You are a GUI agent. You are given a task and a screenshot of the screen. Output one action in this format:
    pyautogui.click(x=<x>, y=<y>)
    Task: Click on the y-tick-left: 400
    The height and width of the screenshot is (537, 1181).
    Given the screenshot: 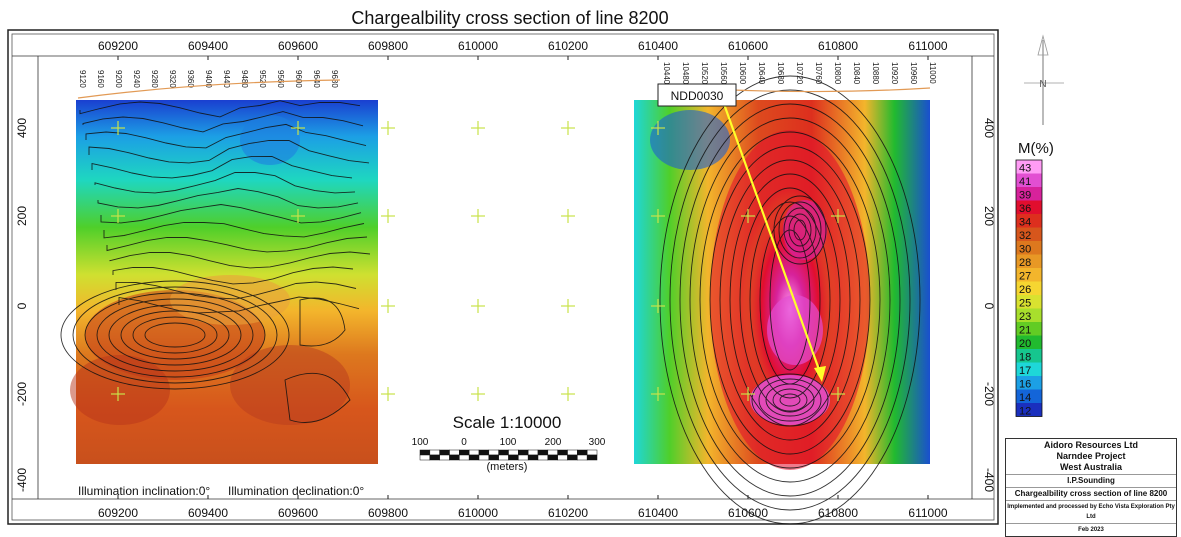 What is the action you would take?
    pyautogui.click(x=22, y=128)
    